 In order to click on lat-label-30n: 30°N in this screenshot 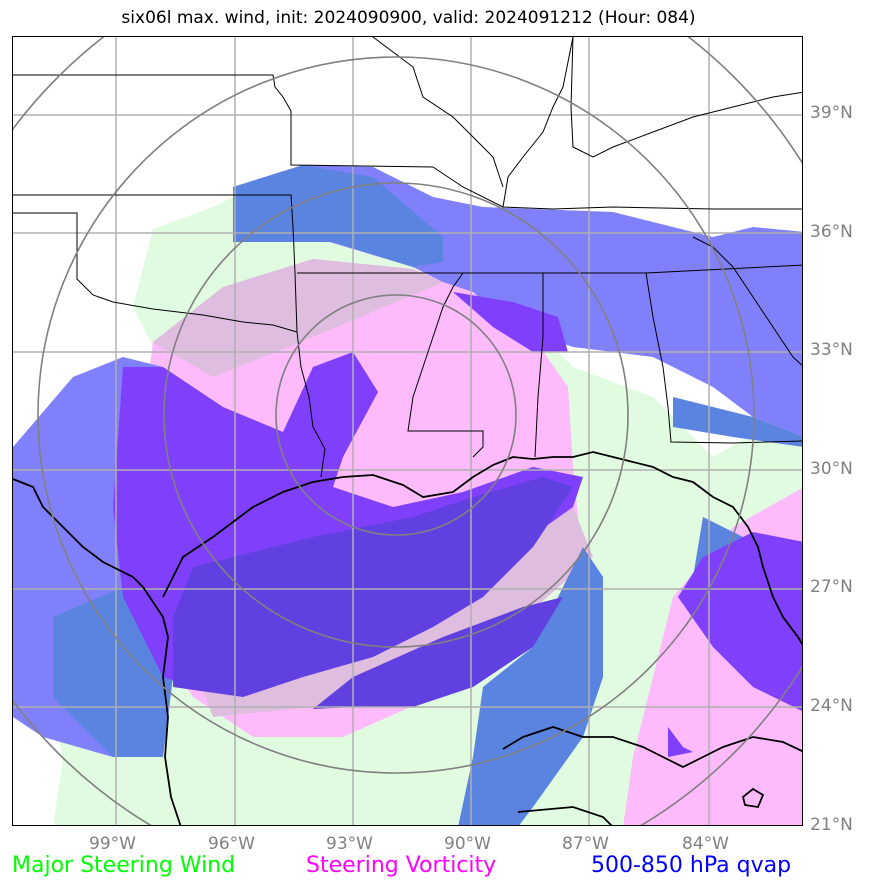, I will do `click(831, 469)`.